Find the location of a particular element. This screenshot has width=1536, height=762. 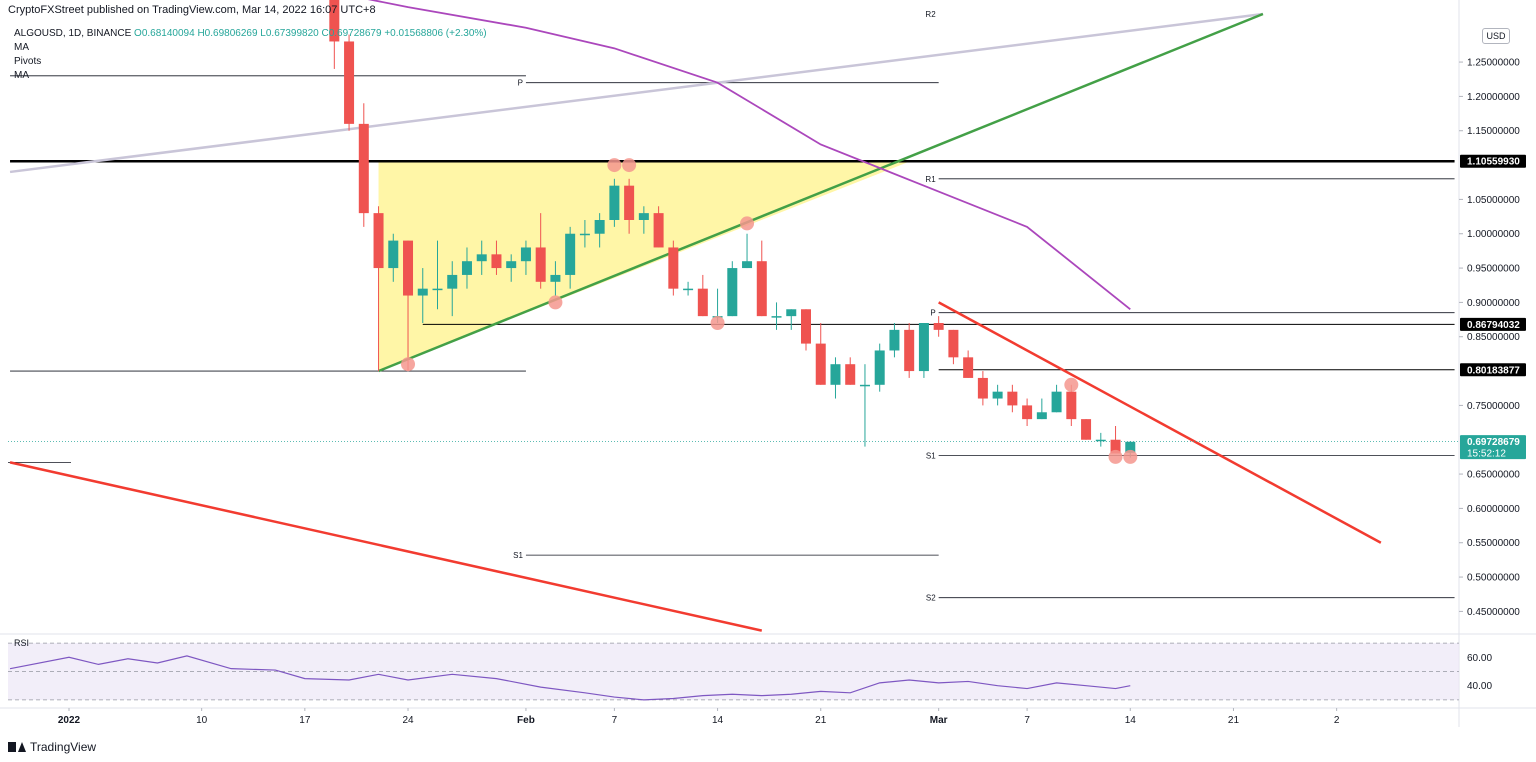

y-tick-label: 0.60000000 is located at coordinates (1493, 509).